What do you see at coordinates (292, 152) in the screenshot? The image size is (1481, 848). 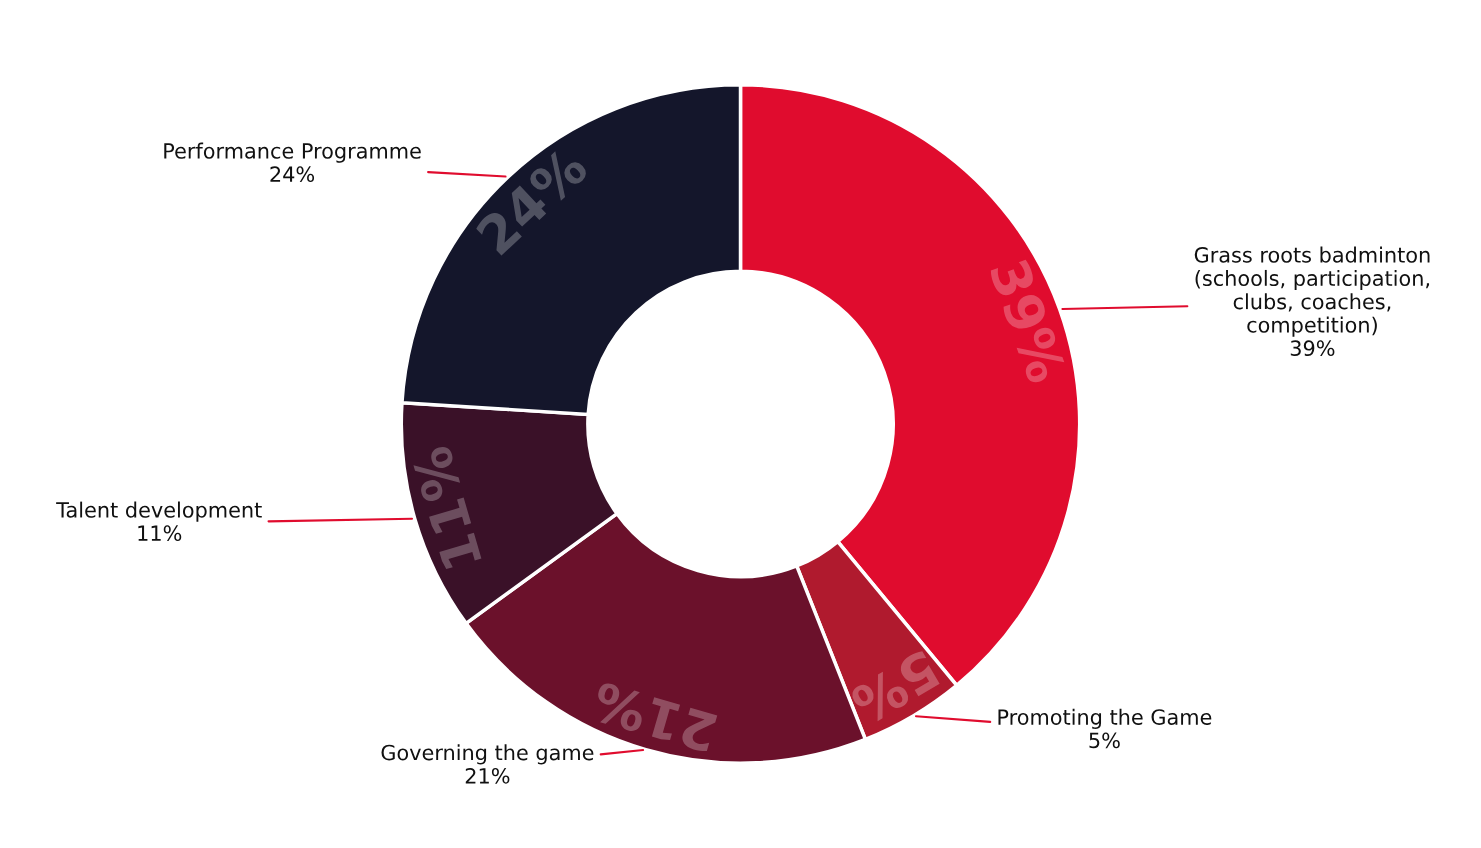 I see `slice-label: Performance Programme` at bounding box center [292, 152].